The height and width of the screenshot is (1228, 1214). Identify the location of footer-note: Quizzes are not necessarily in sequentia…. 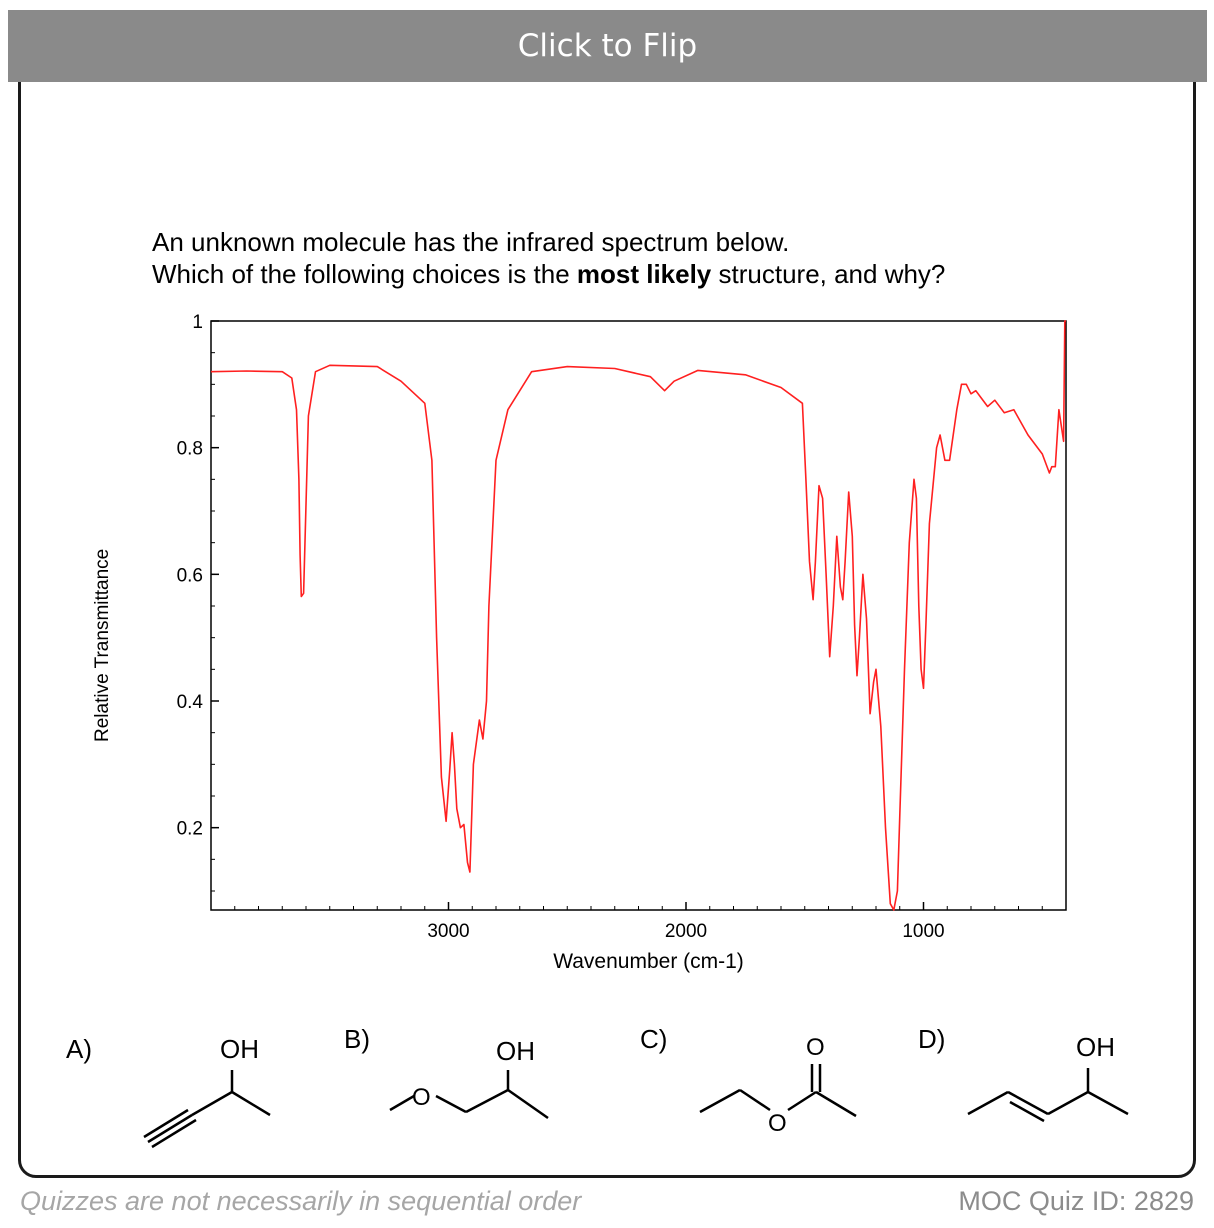
(301, 1201).